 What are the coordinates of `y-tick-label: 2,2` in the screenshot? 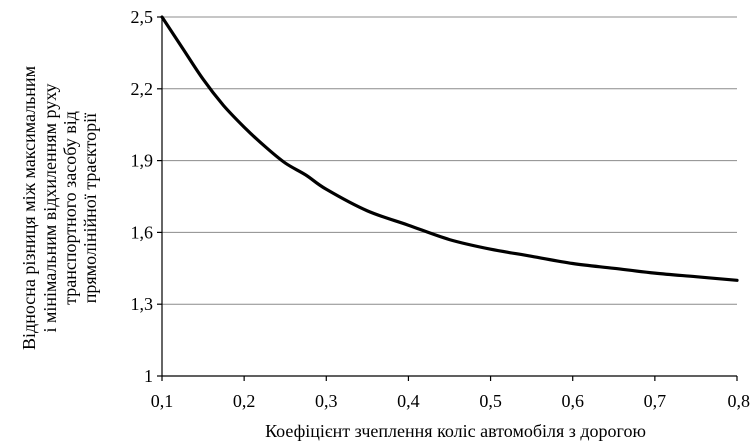 It's located at (142, 89).